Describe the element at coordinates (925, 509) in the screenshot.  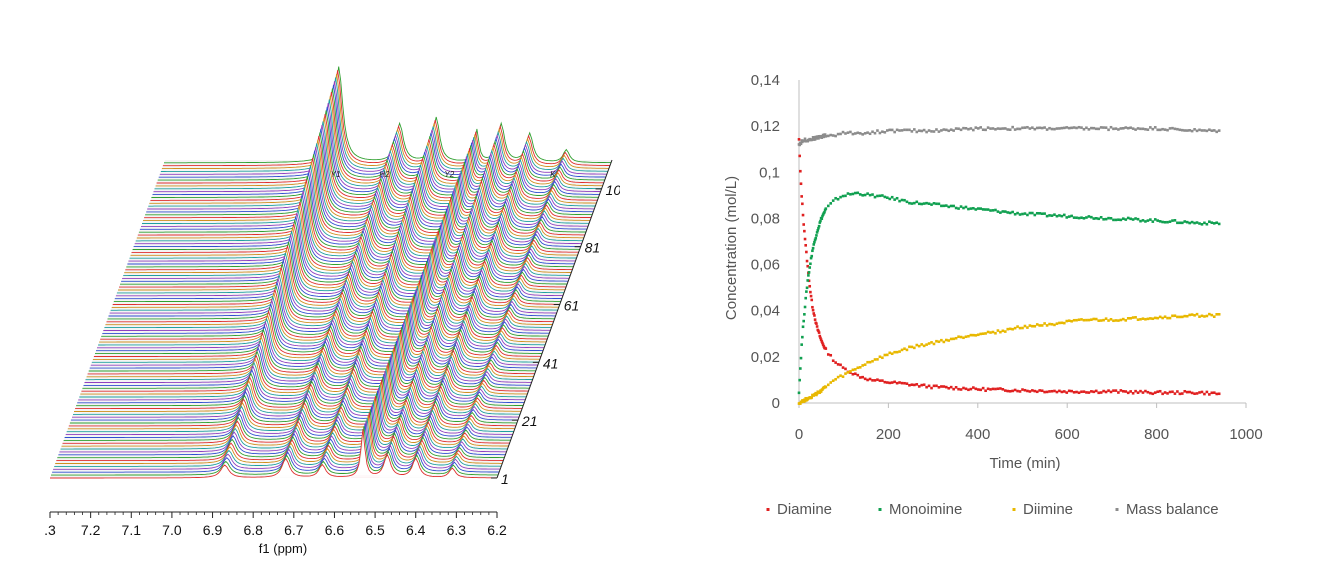
I see `legend-label: Monoimine` at that location.